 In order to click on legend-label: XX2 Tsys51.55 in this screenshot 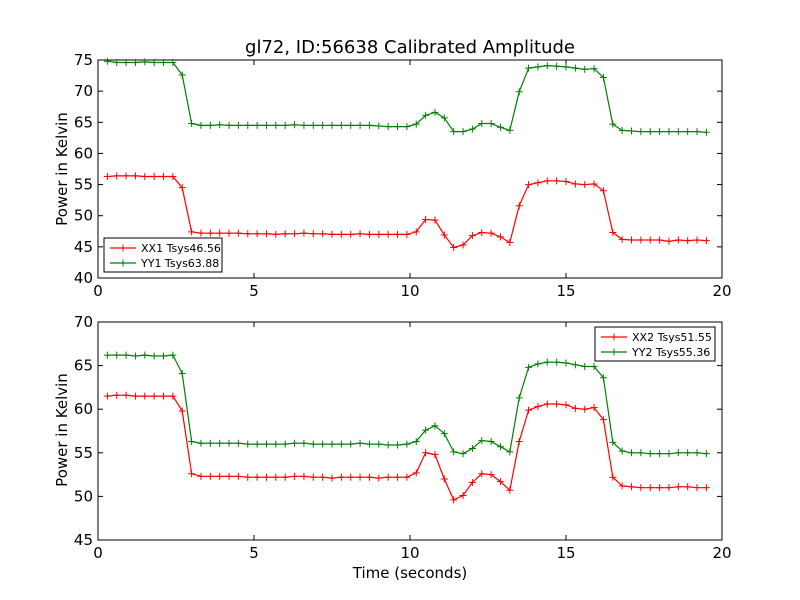, I will do `click(672, 337)`.